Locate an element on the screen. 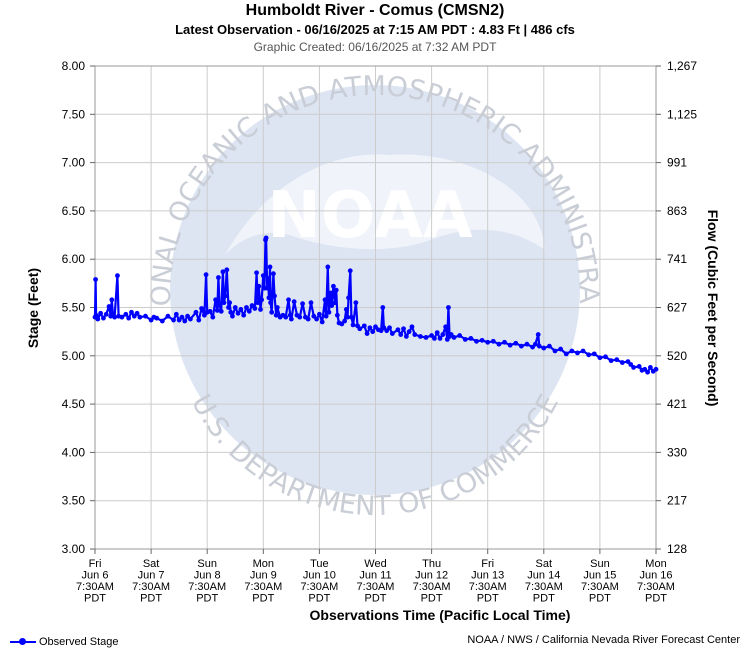 The height and width of the screenshot is (650, 750). x-tick-label: Wed Jun 11 7:30AM PDT is located at coordinates (376, 581).